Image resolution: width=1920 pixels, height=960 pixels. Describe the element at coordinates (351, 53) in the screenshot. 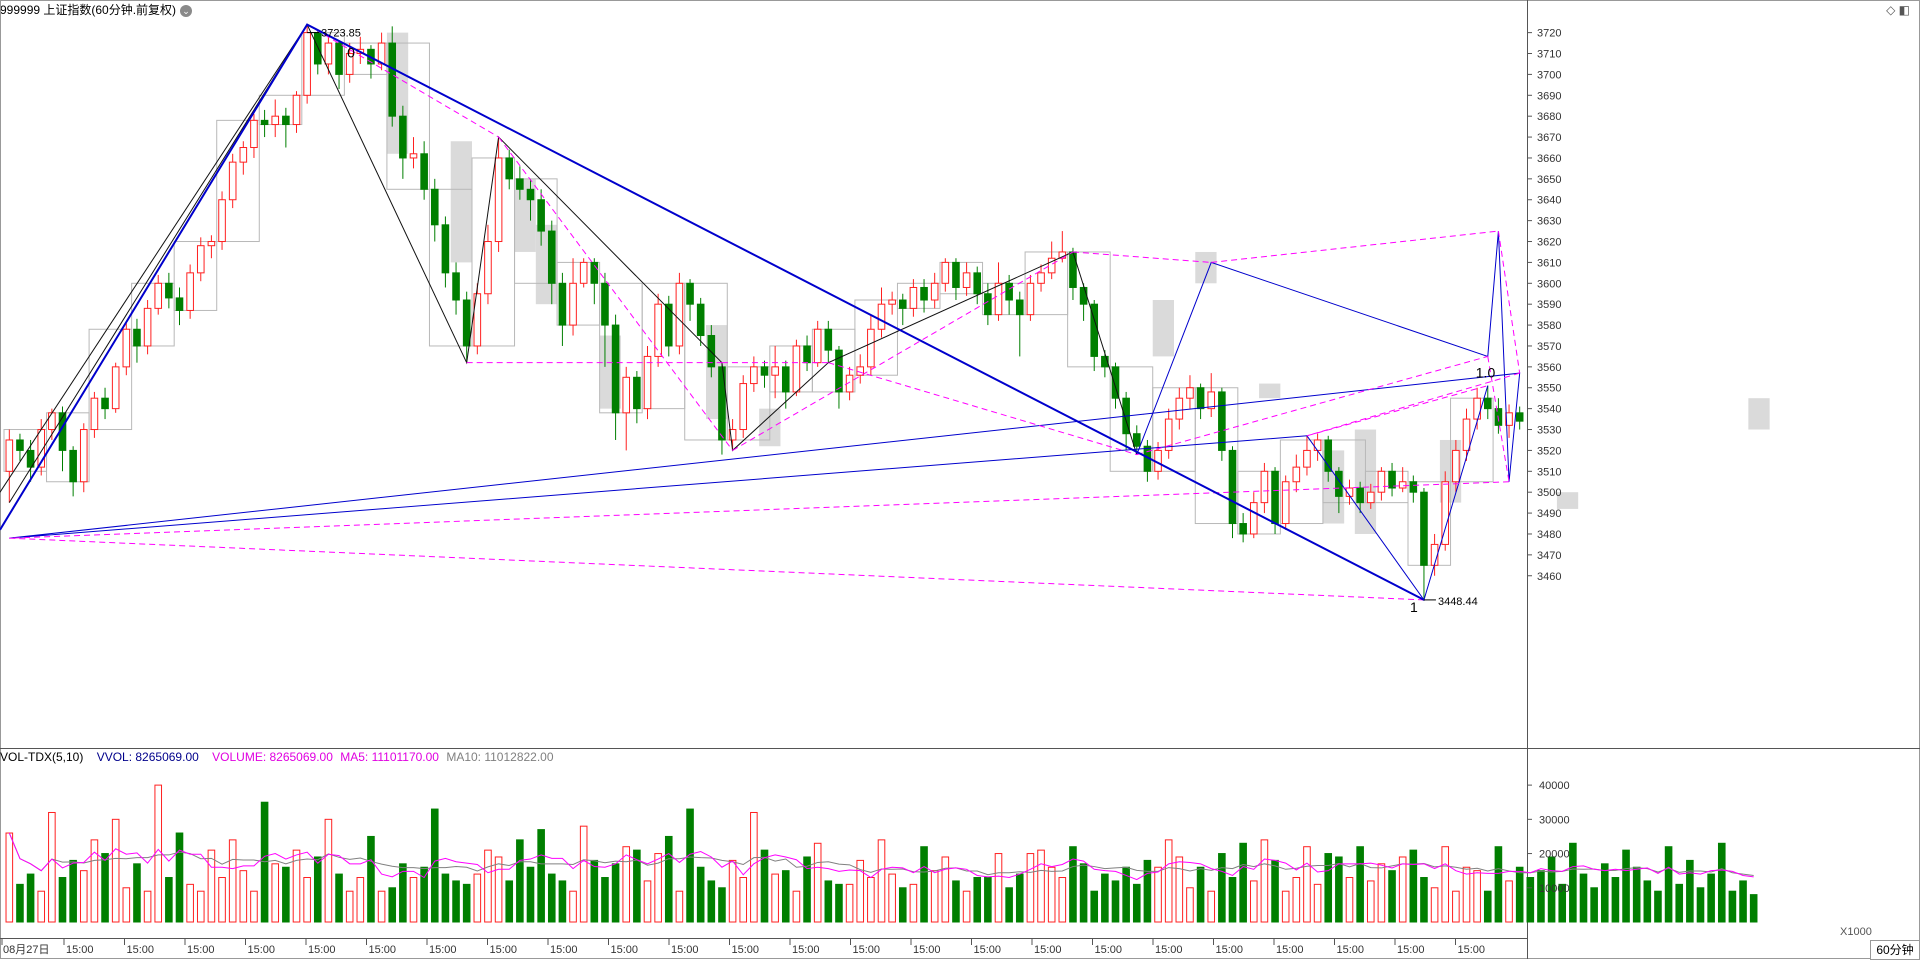

I see `fib-zero-label: 0` at that location.